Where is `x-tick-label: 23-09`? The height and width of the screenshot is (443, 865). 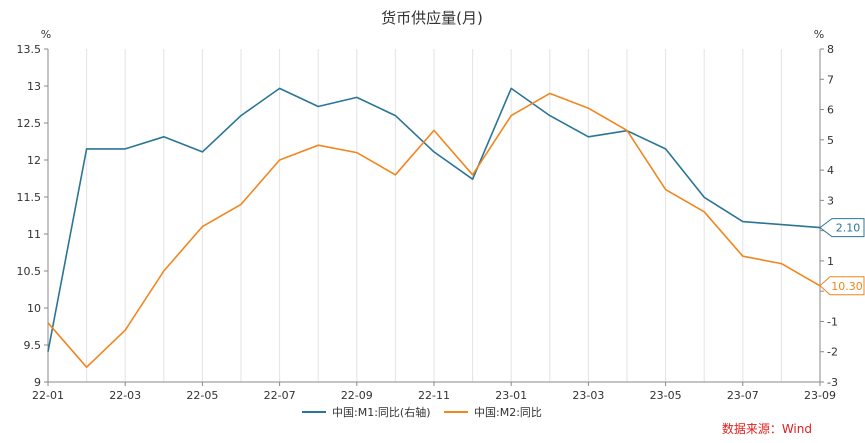 x-tick-label: 23-09 is located at coordinates (820, 395).